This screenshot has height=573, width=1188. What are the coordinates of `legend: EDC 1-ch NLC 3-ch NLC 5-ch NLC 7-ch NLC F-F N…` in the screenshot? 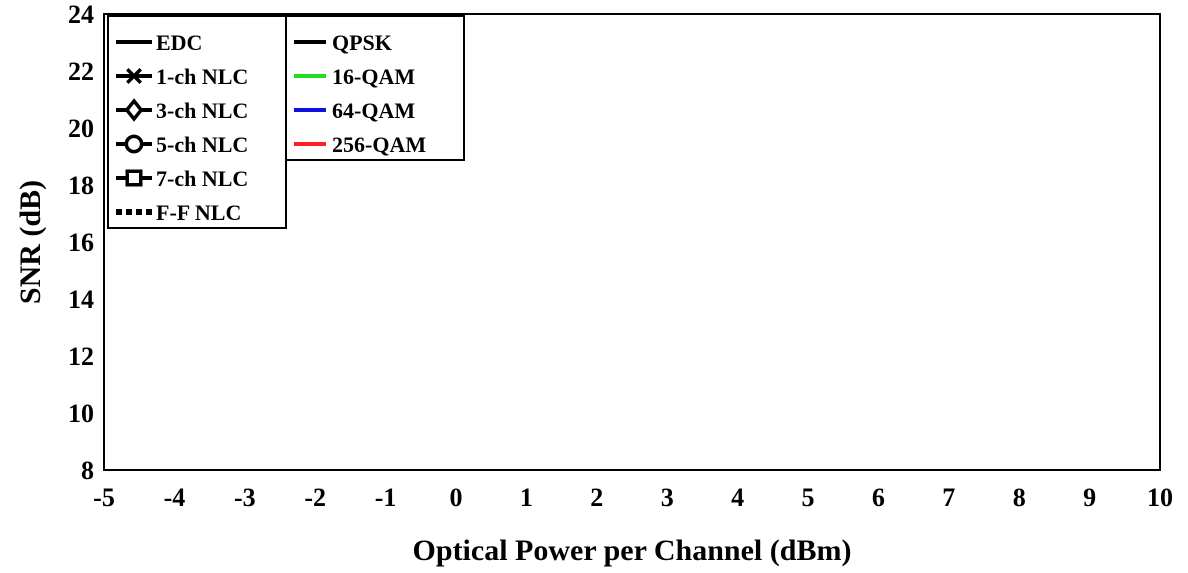 It's located at (286, 122).